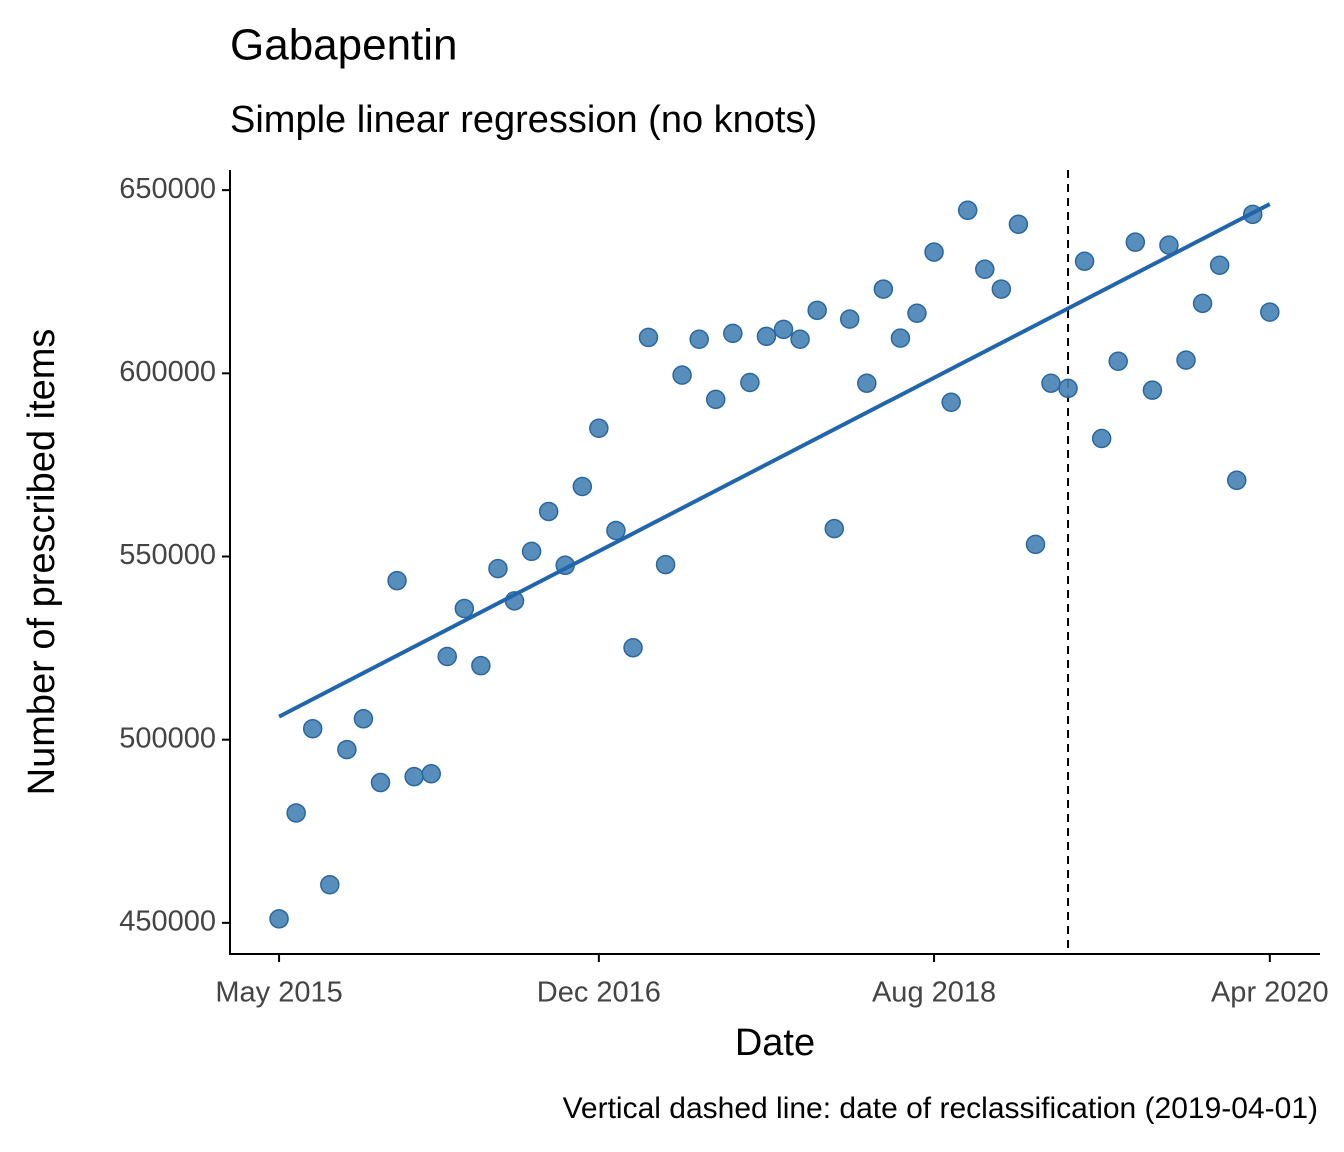  Describe the element at coordinates (934, 993) in the screenshot. I see `x-tick-label: Aug 2018` at that location.